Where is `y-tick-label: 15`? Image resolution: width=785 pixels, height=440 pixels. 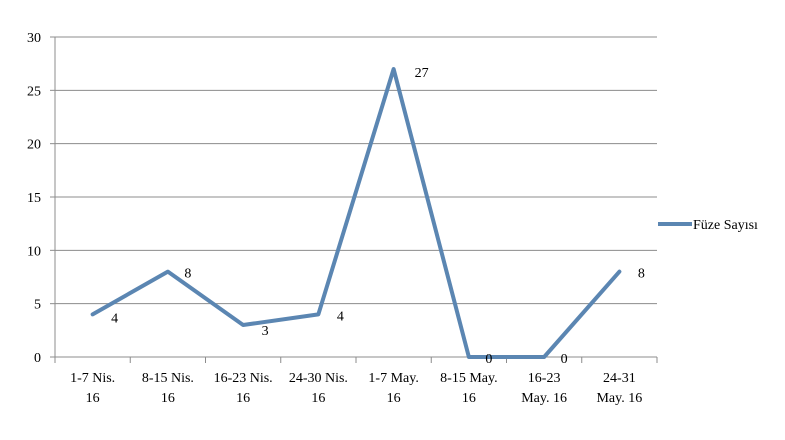 y-tick-label: 15 is located at coordinates (34, 198).